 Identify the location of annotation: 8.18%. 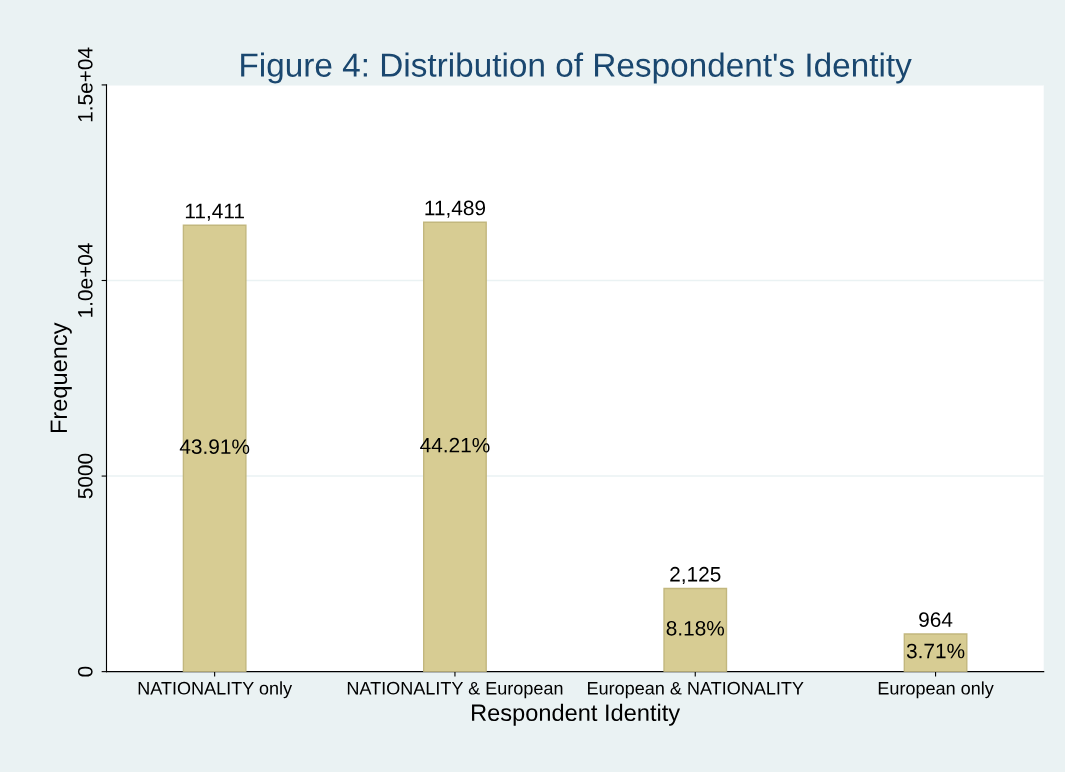
(695, 628).